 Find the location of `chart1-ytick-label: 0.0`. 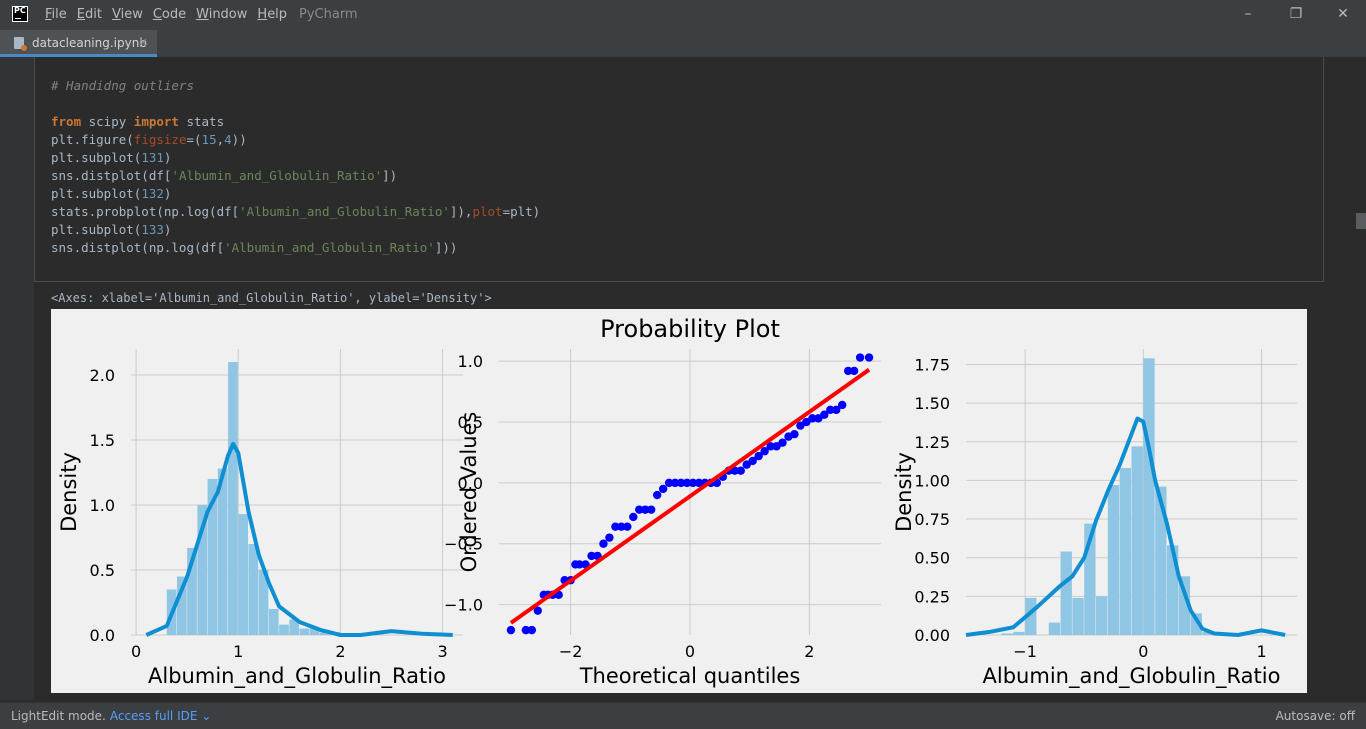

chart1-ytick-label: 0.0 is located at coordinates (102, 635).